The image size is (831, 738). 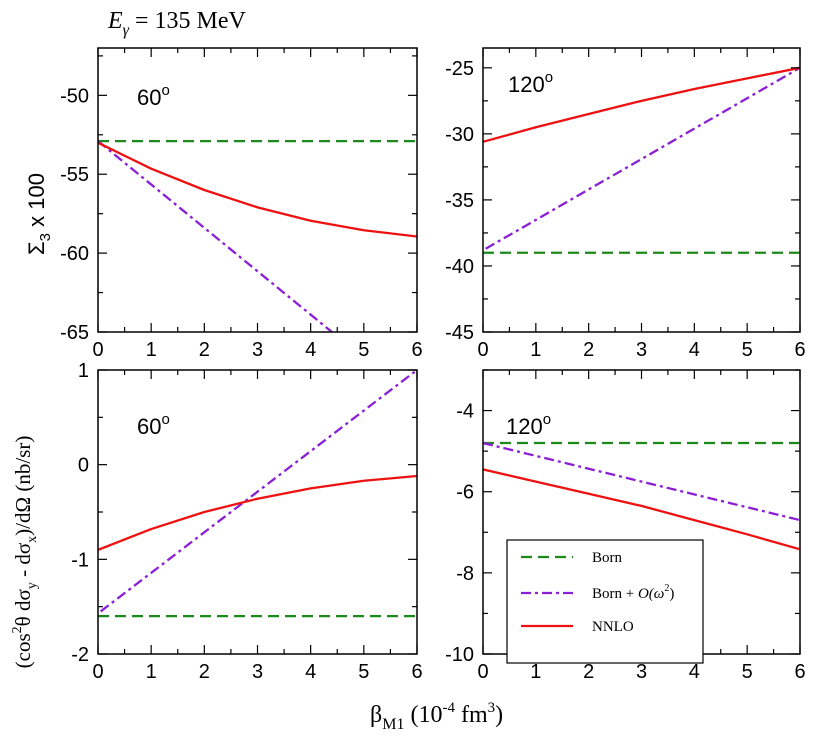 I want to click on energy-label: Eγ = 135 MeV, so click(x=177, y=23).